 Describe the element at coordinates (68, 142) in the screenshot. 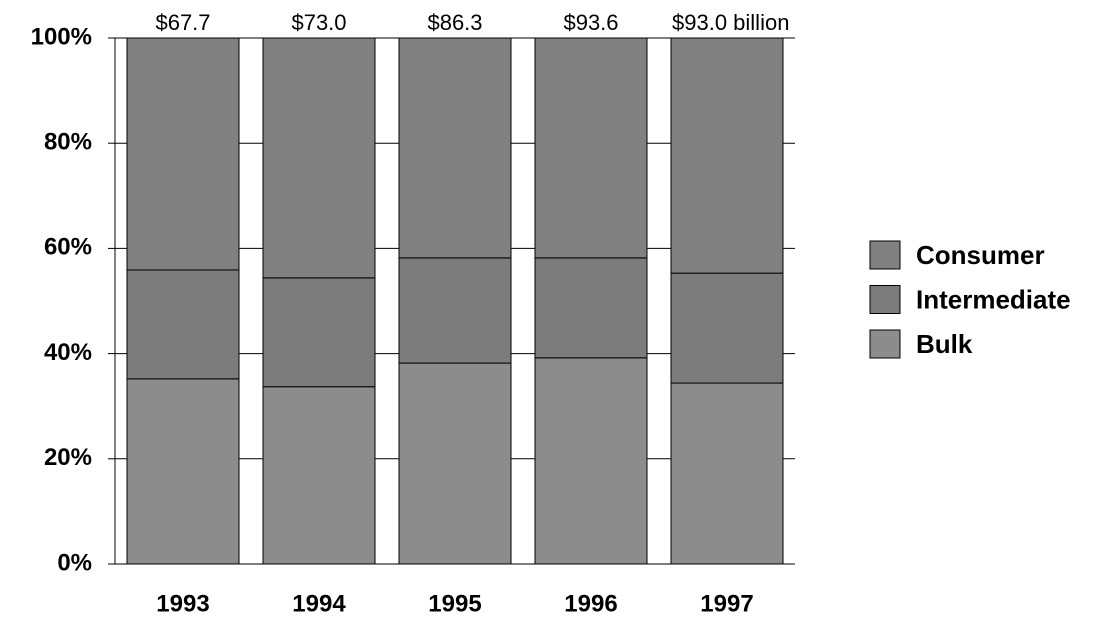

I see `y-tick-label: 80%` at that location.